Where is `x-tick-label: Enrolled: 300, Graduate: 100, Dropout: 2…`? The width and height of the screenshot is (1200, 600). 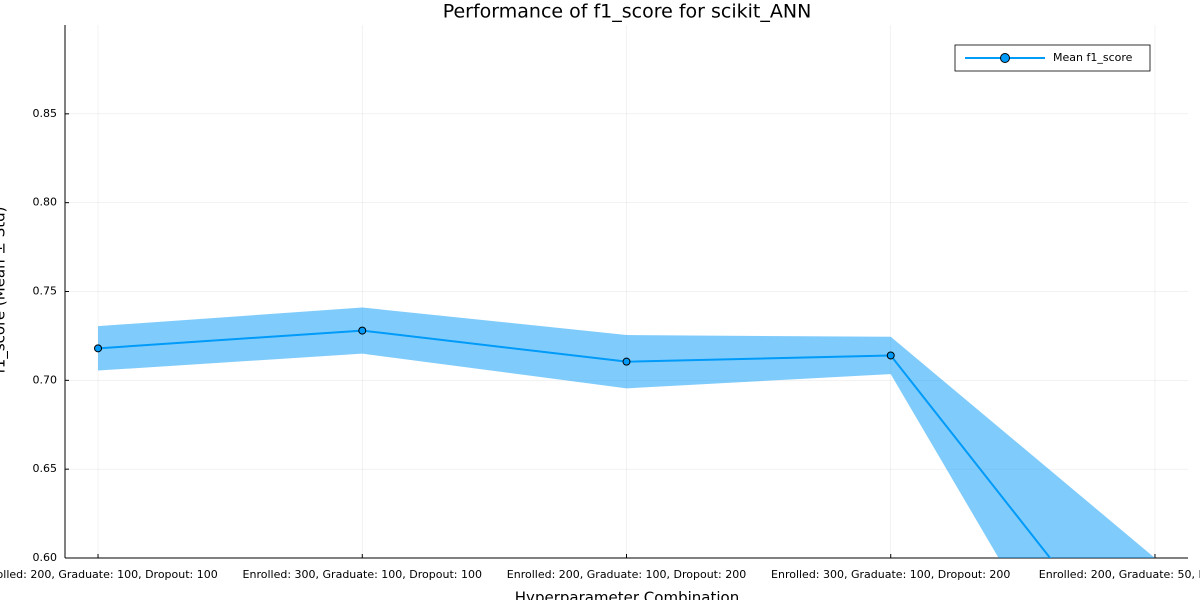
x-tick-label: Enrolled: 300, Graduate: 100, Dropout: 2… is located at coordinates (890, 574).